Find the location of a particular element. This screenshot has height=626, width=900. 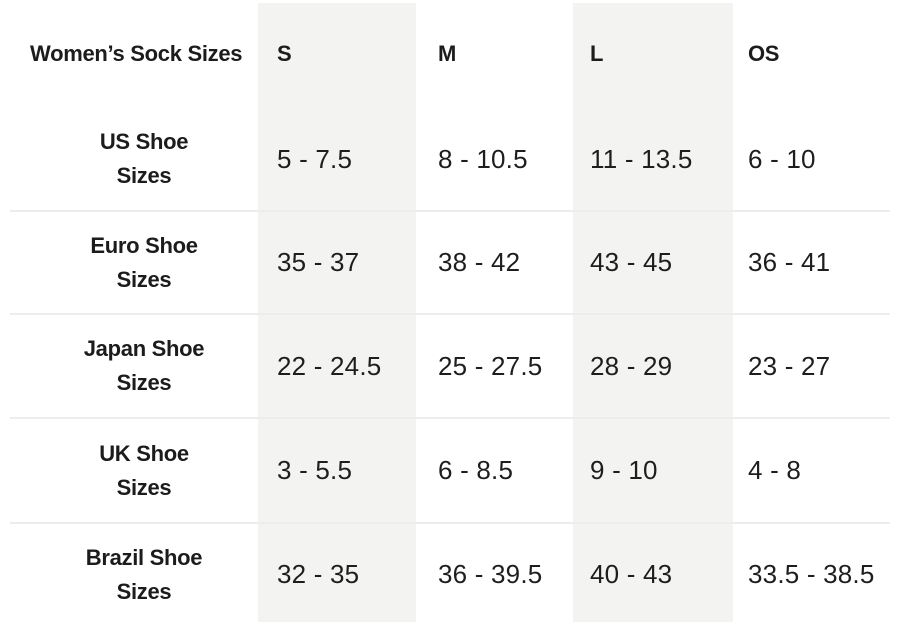

column-header-s: S is located at coordinates (284, 53).